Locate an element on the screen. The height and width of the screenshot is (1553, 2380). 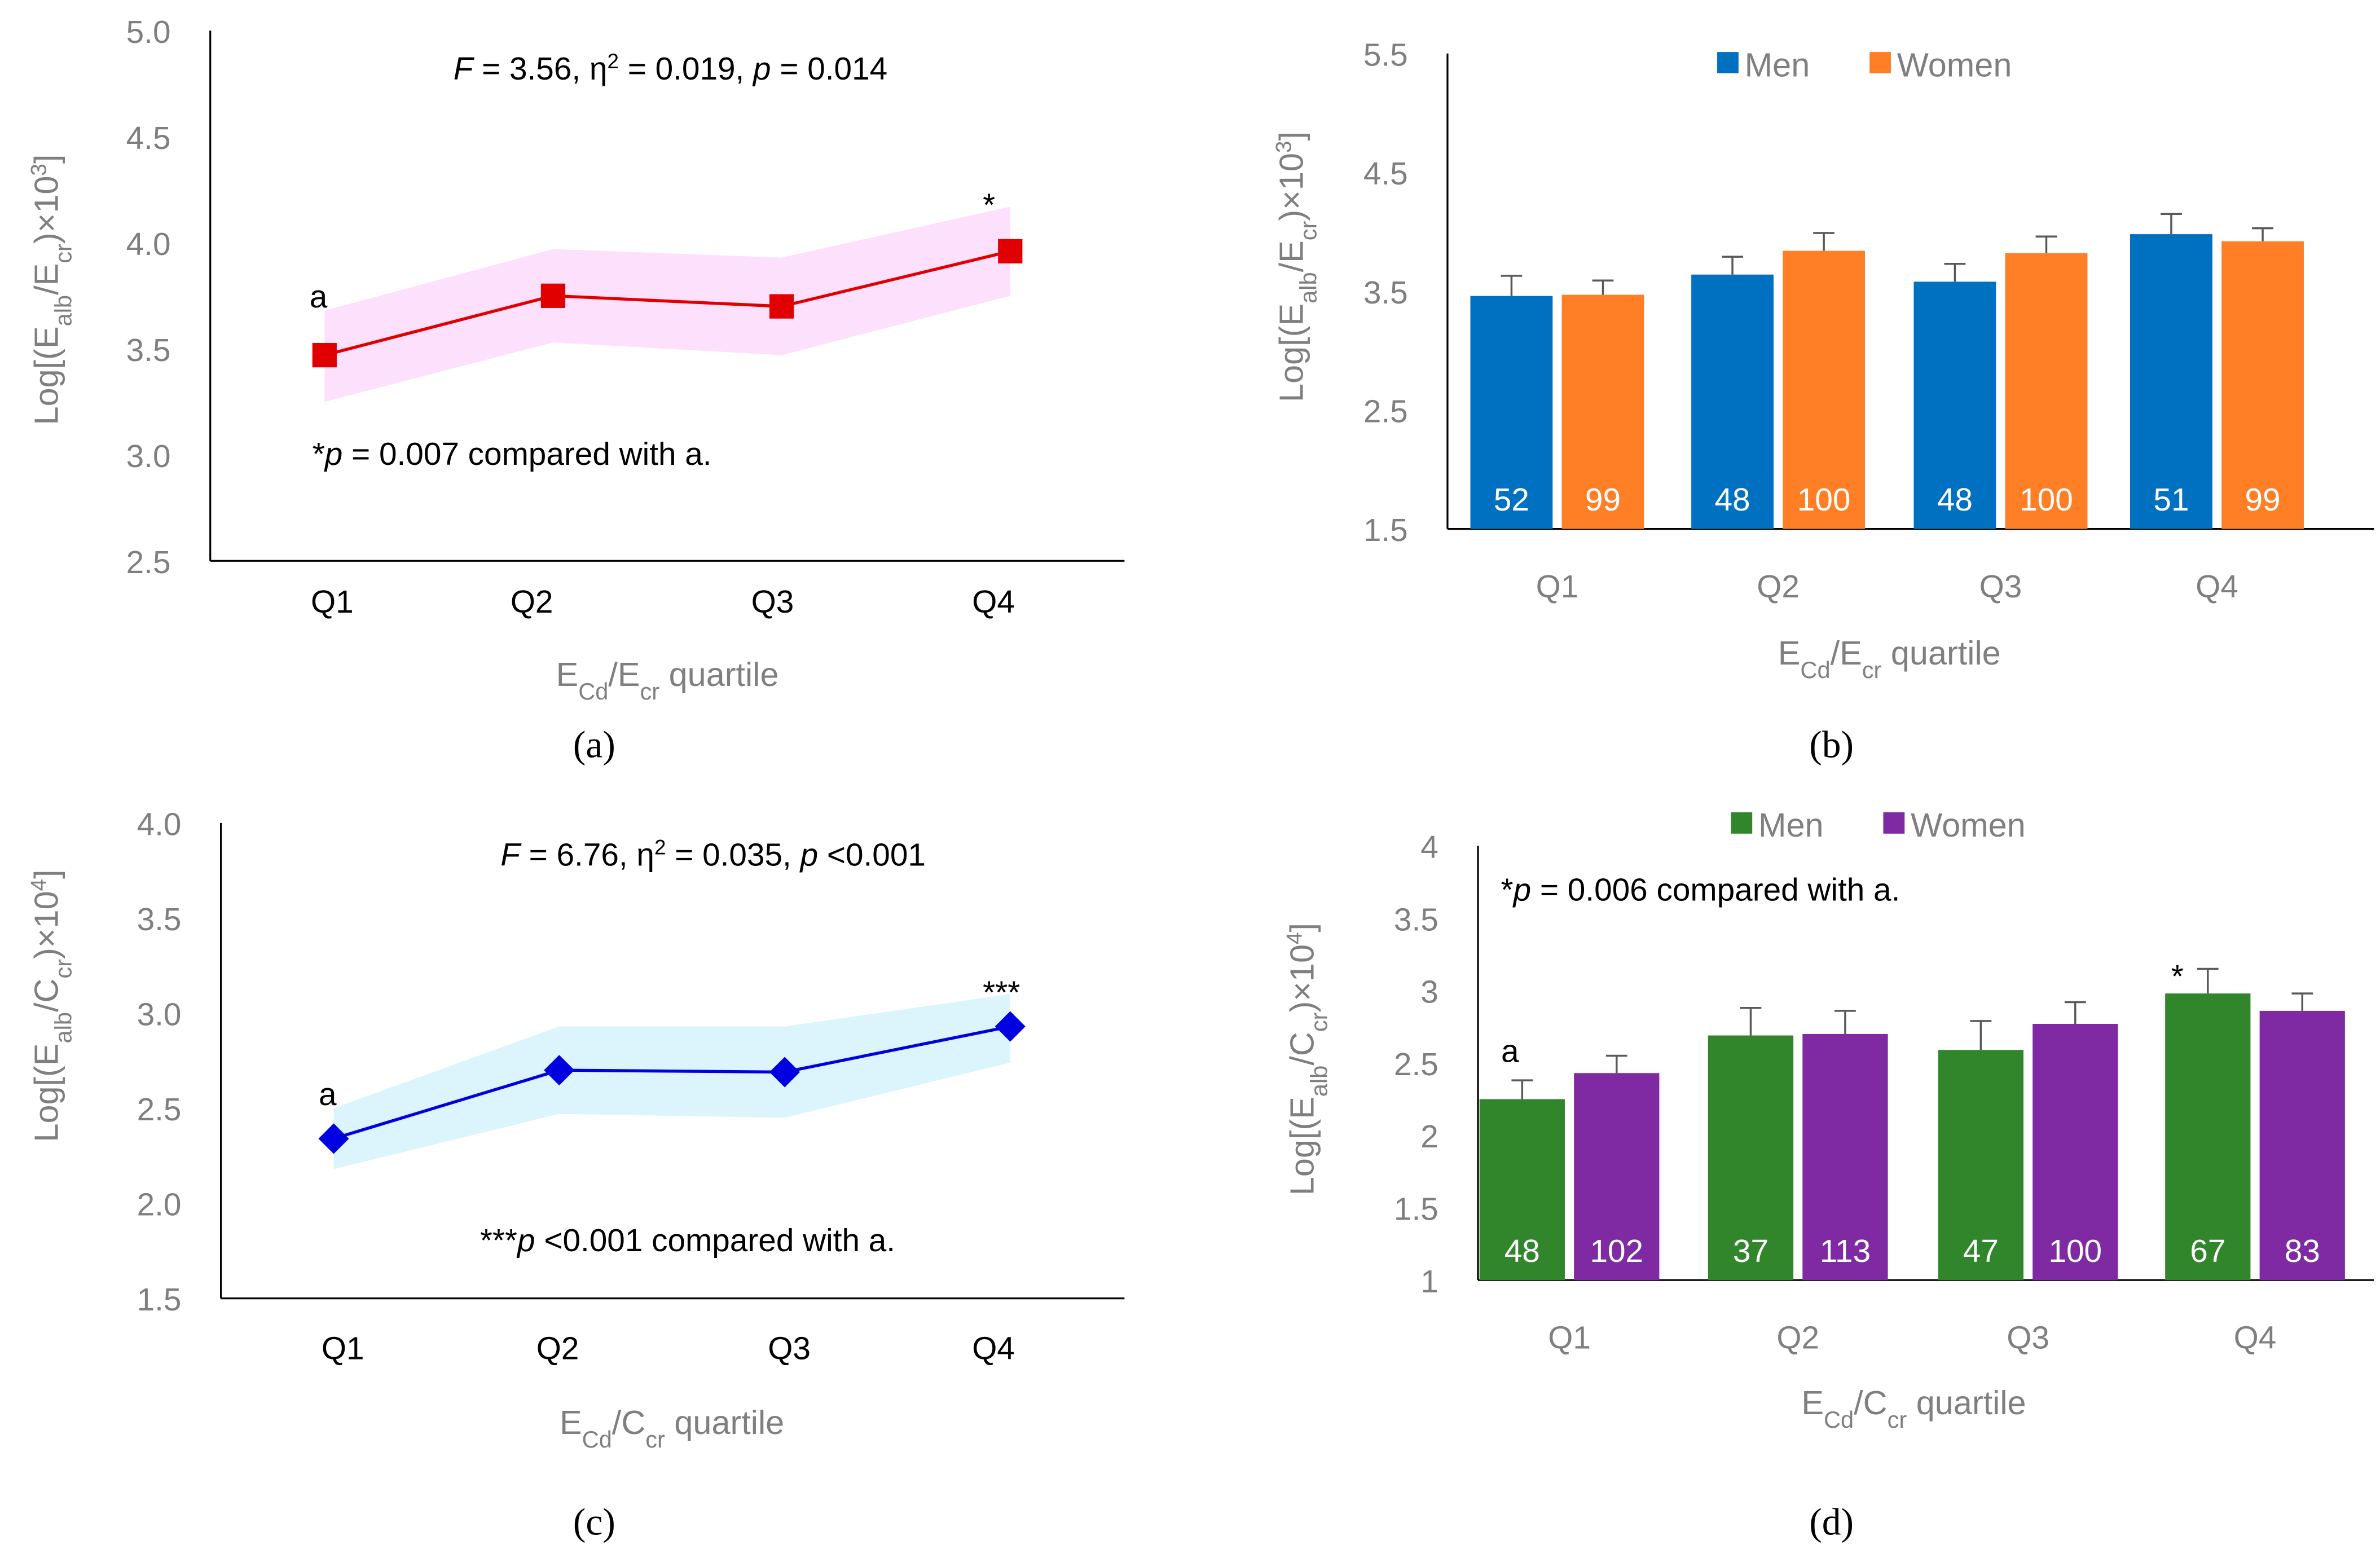
text-part: 3 is located at coordinates (1284, 147).